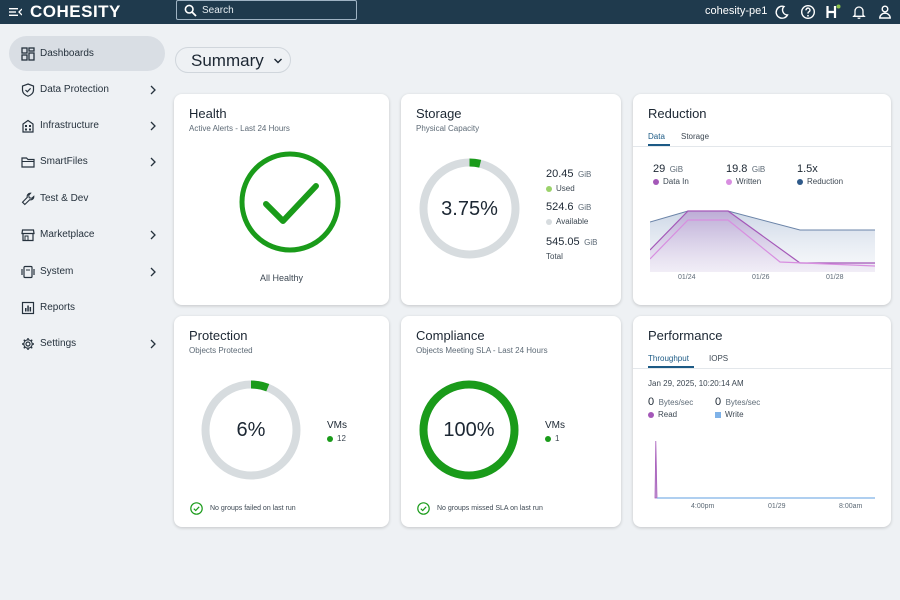 This screenshot has width=900, height=600. I want to click on performance-write: 0 Bytes/sec Write, so click(737, 405).